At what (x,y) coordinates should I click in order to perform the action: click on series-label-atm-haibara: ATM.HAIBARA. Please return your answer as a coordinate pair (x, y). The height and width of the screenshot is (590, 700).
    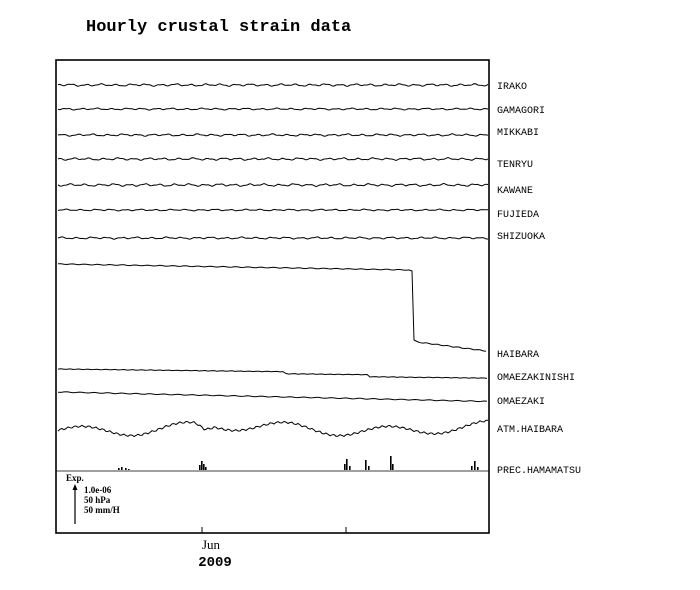
    Looking at the image, I should click on (530, 430).